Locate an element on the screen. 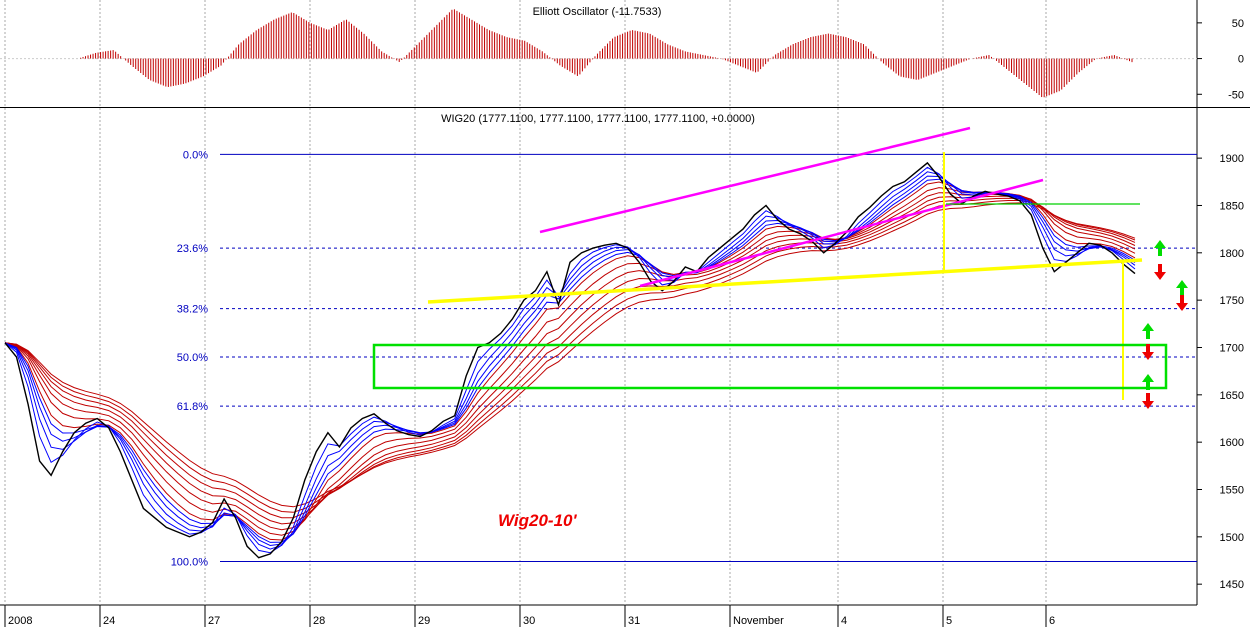 The width and height of the screenshot is (1250, 627). price-tick-label: 1900 is located at coordinates (1232, 159).